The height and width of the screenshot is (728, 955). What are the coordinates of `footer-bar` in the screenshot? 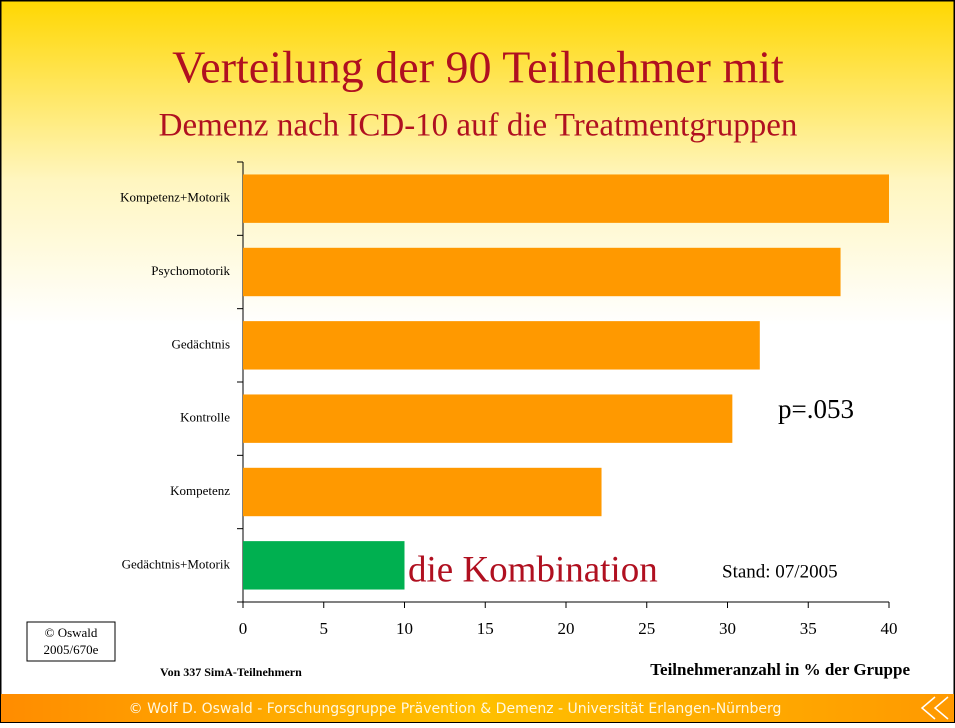 It's located at (477, 708).